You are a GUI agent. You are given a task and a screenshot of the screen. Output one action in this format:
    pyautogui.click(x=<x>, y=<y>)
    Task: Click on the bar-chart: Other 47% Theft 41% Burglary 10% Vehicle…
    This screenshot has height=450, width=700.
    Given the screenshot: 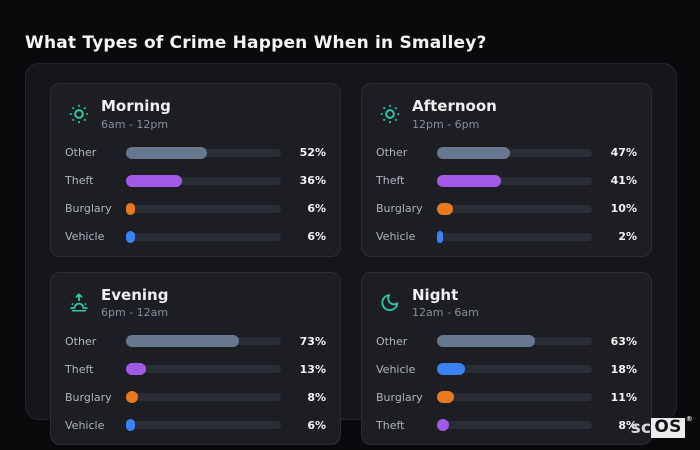 What is the action you would take?
    pyautogui.click(x=506, y=195)
    